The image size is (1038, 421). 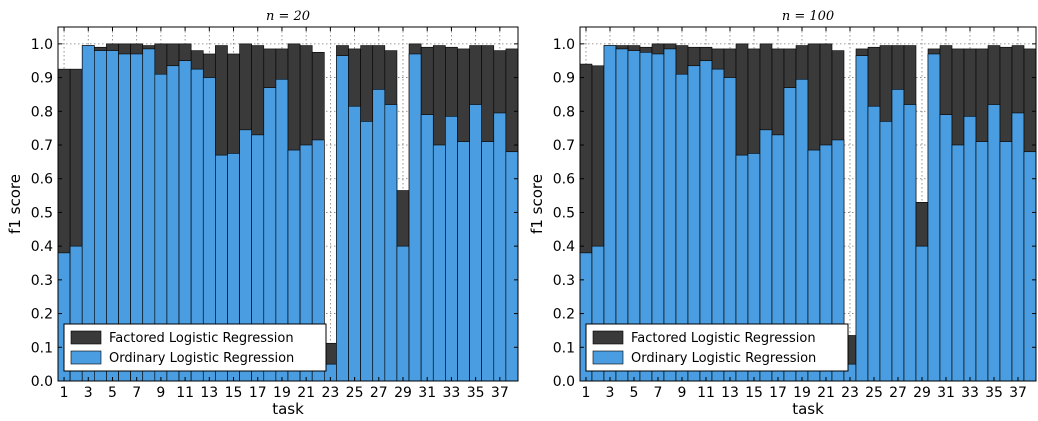 I want to click on y-tick-label: 0.4, so click(x=564, y=247).